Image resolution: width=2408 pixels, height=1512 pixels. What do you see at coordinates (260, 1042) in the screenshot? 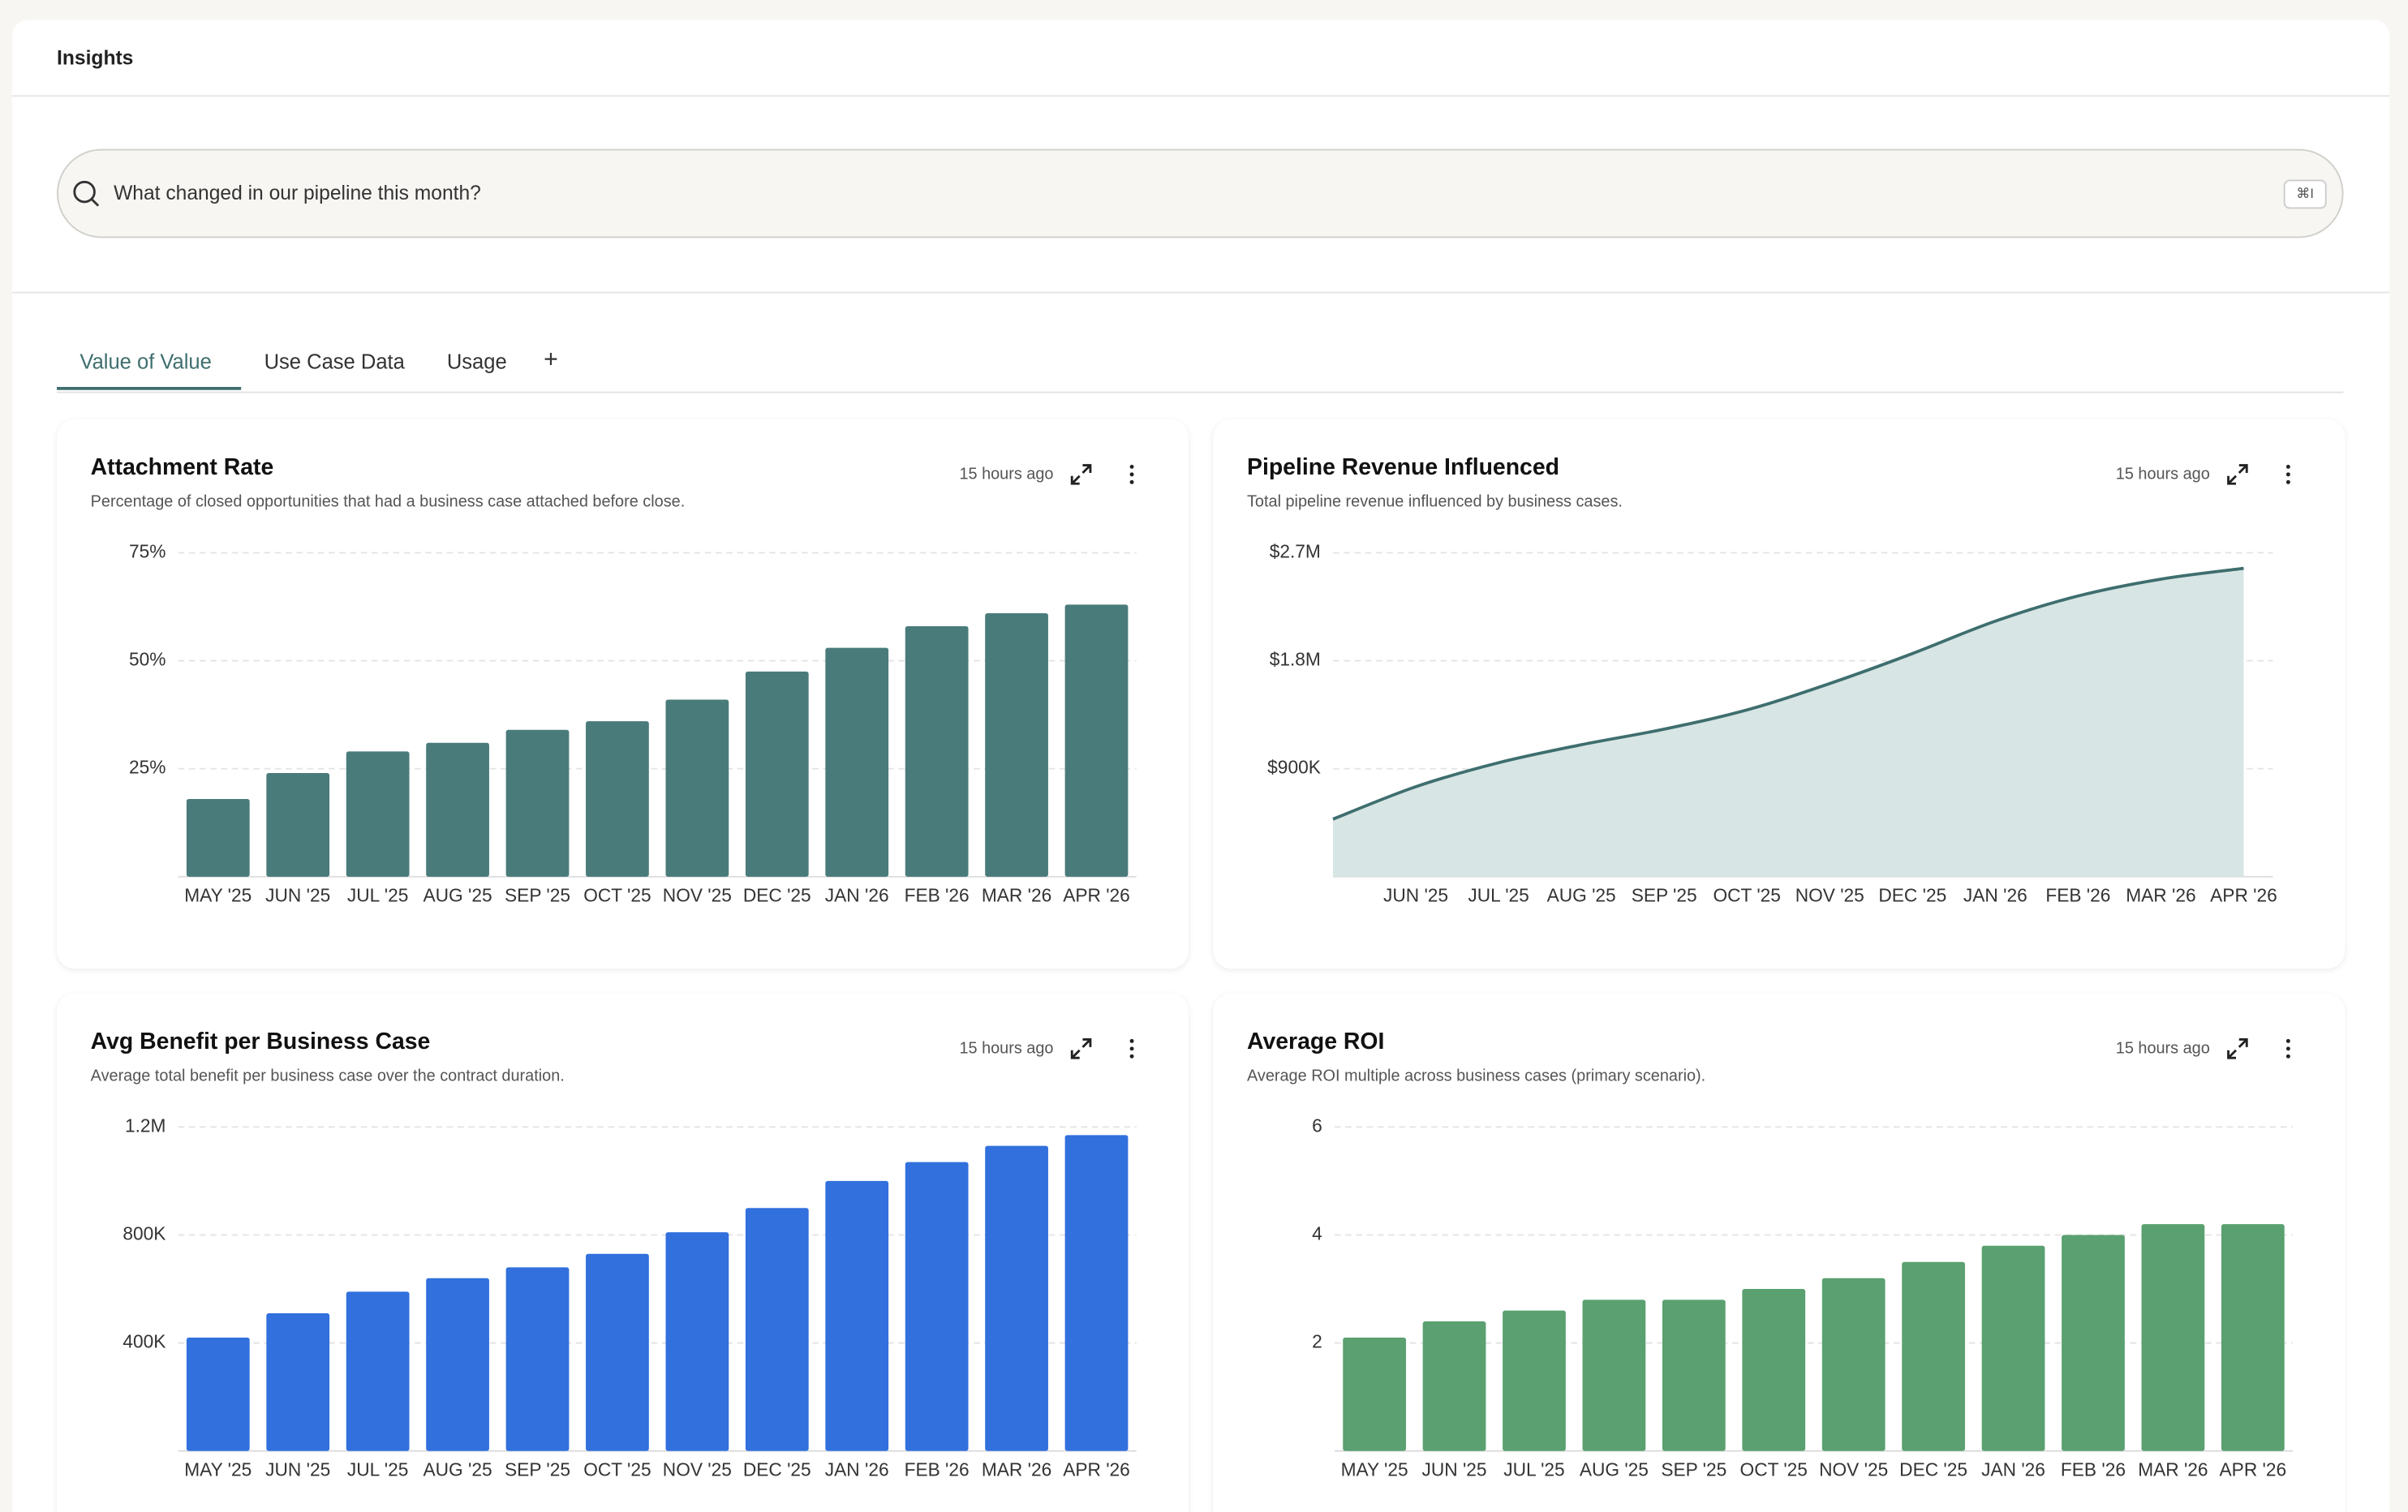
I see `chart-title: Avg Benefit per Business Case` at bounding box center [260, 1042].